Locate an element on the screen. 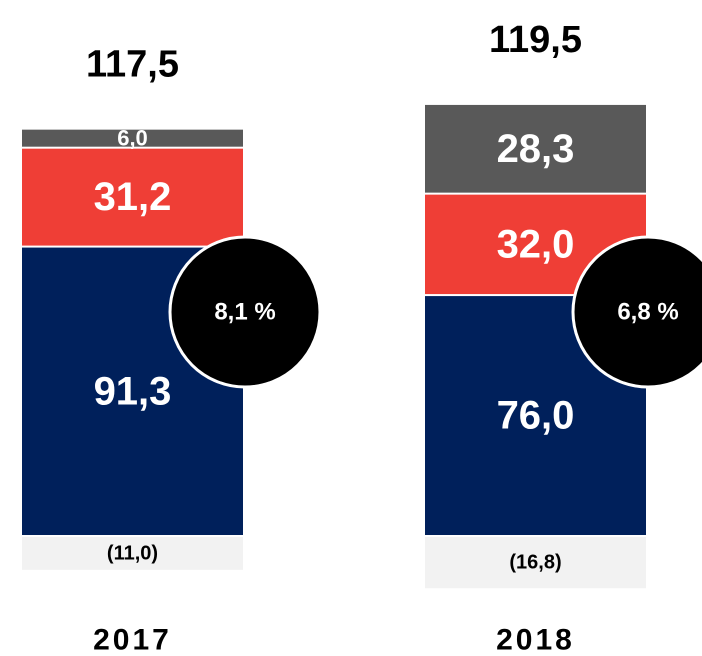  value-label: 31,2 is located at coordinates (133, 197).